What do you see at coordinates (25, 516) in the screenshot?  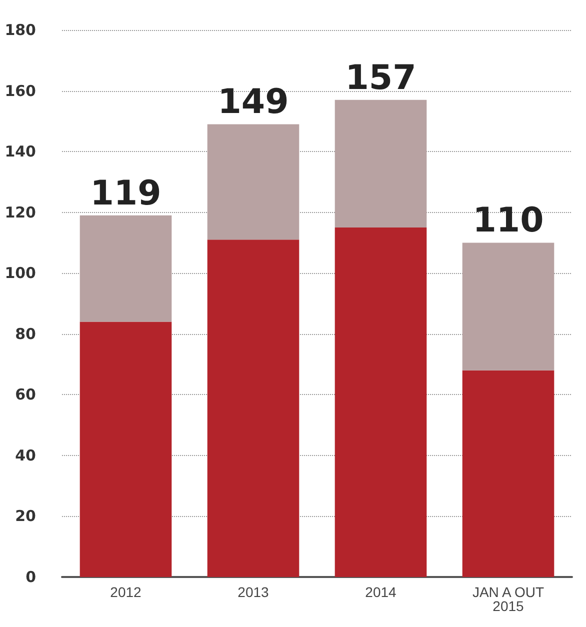 I see `y-tick-label: 20` at bounding box center [25, 516].